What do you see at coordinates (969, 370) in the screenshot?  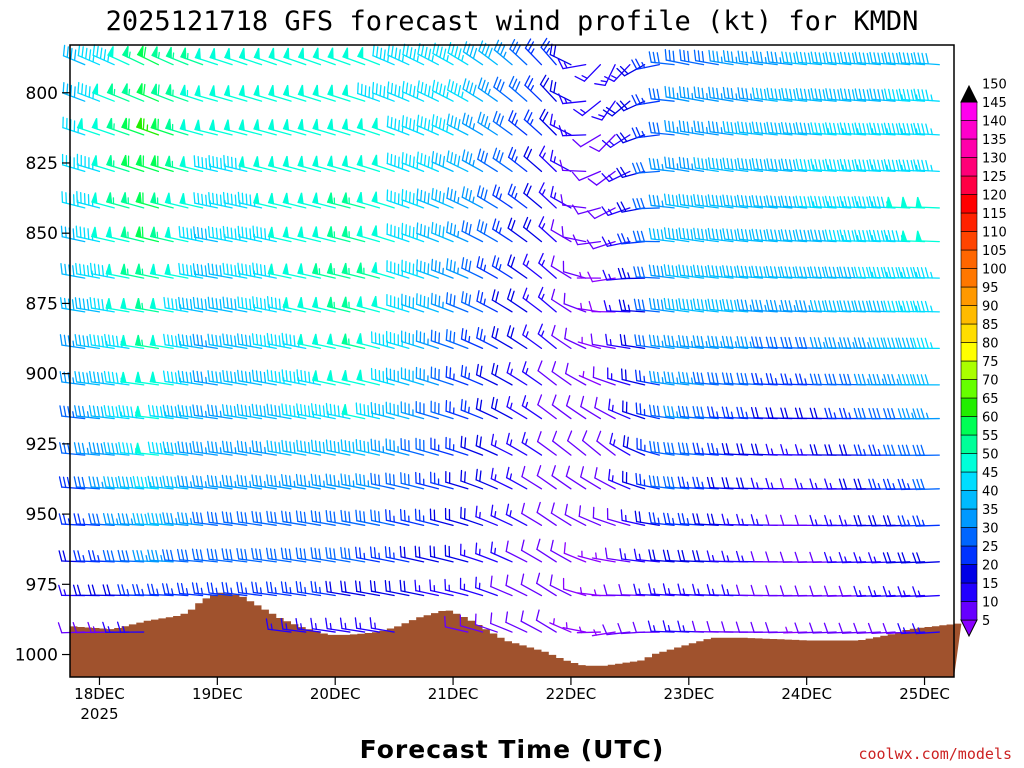 I see `colorbar-box` at bounding box center [969, 370].